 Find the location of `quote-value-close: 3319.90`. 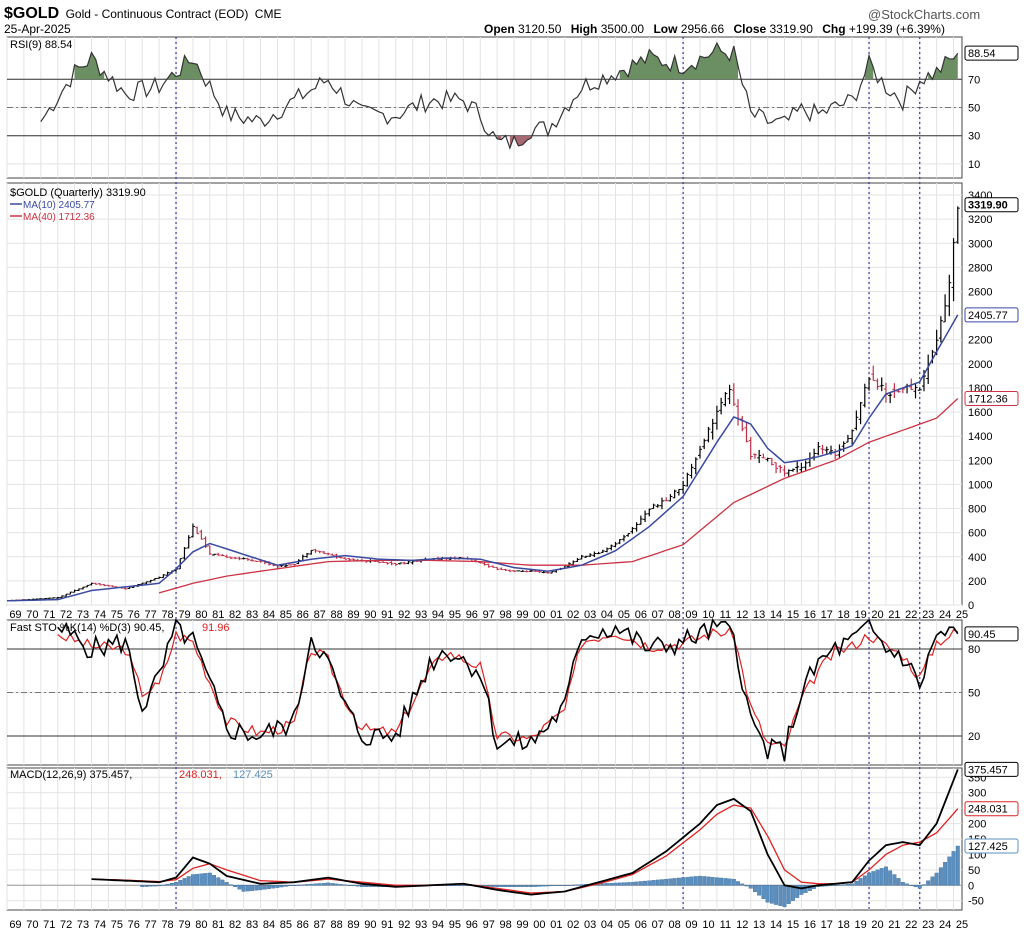

quote-value-close: 3319.90 is located at coordinates (791, 29).